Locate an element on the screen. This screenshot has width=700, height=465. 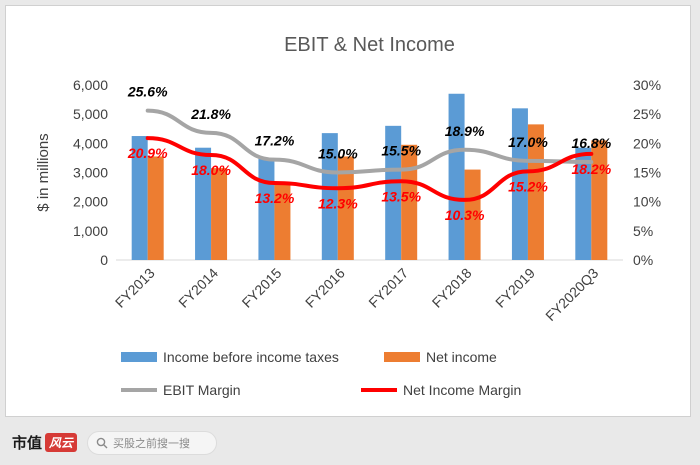
y2-tick-label: 20% is located at coordinates (647, 143).